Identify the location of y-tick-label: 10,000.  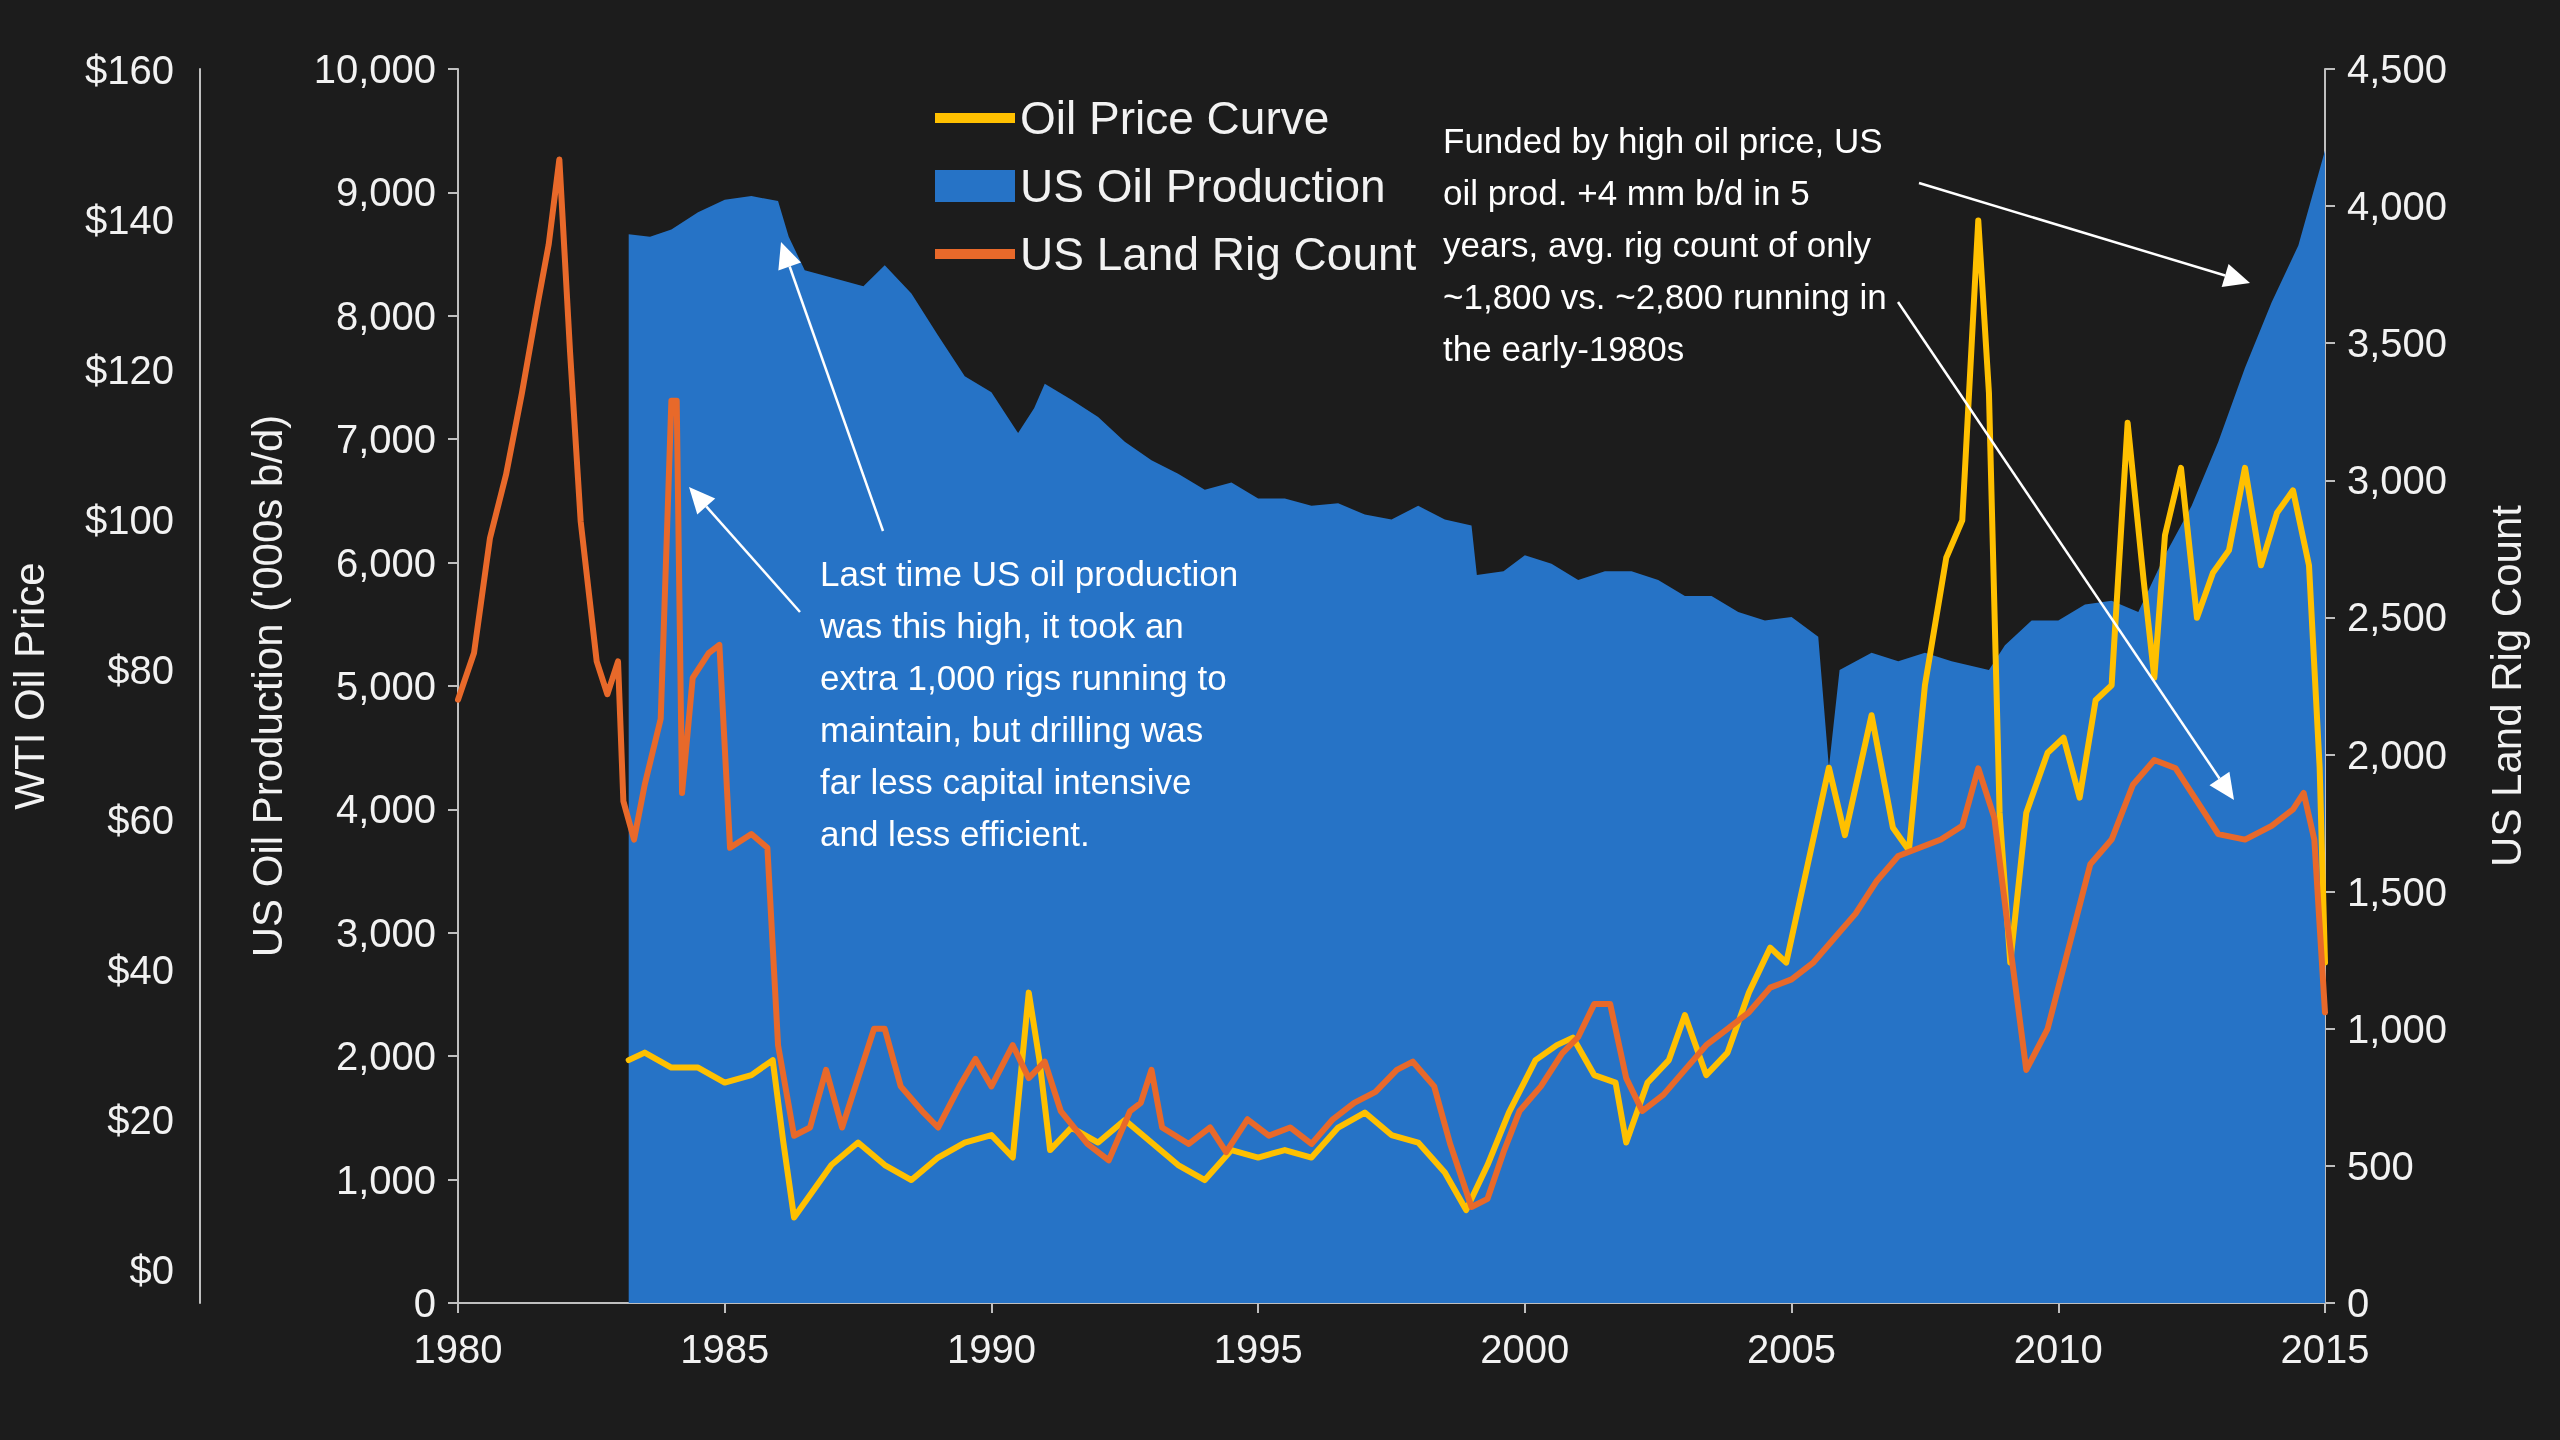
(374, 69).